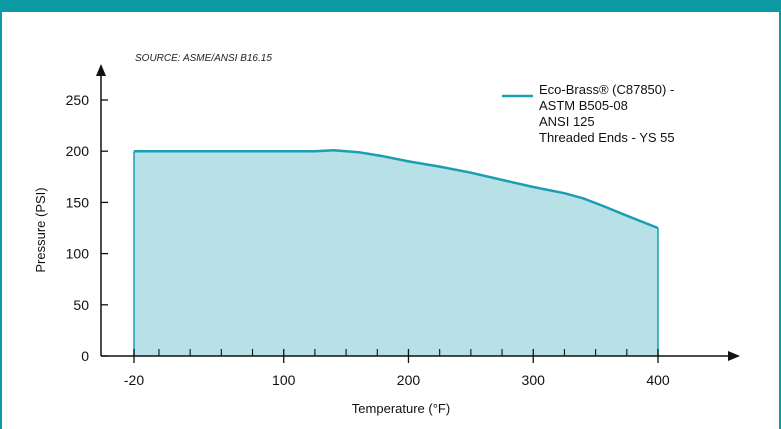 The image size is (781, 429). I want to click on right-border, so click(780, 214).